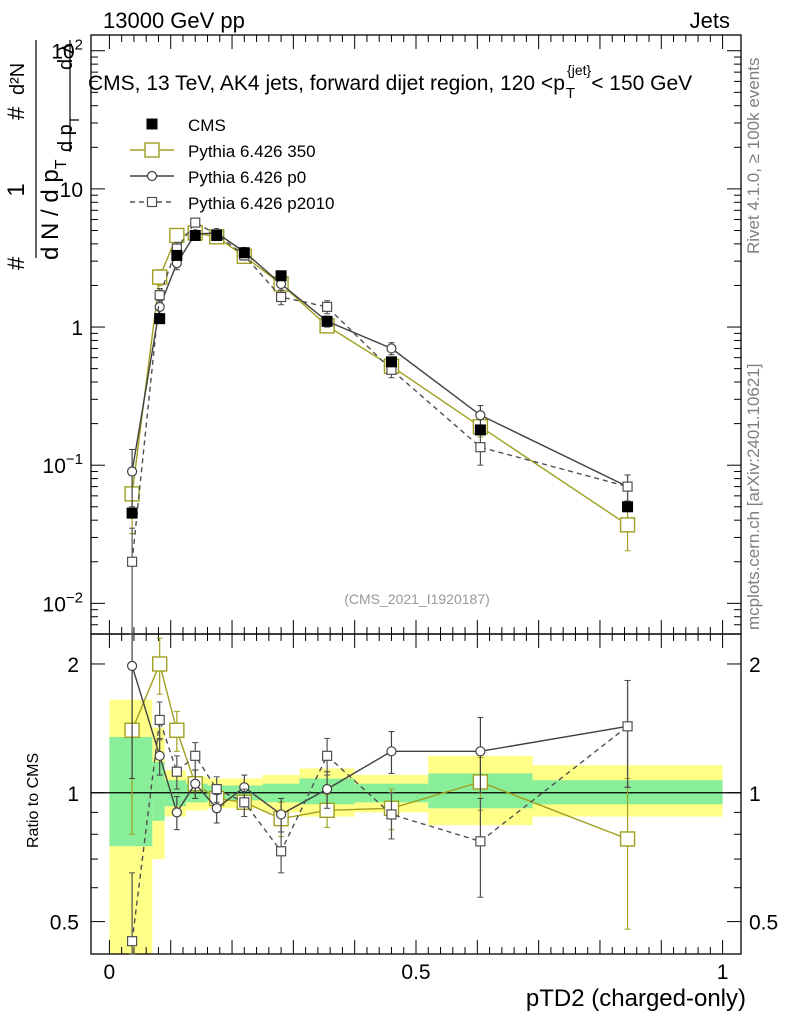  What do you see at coordinates (16, 113) in the screenshot?
I see `ylabel-hash-2: #` at bounding box center [16, 113].